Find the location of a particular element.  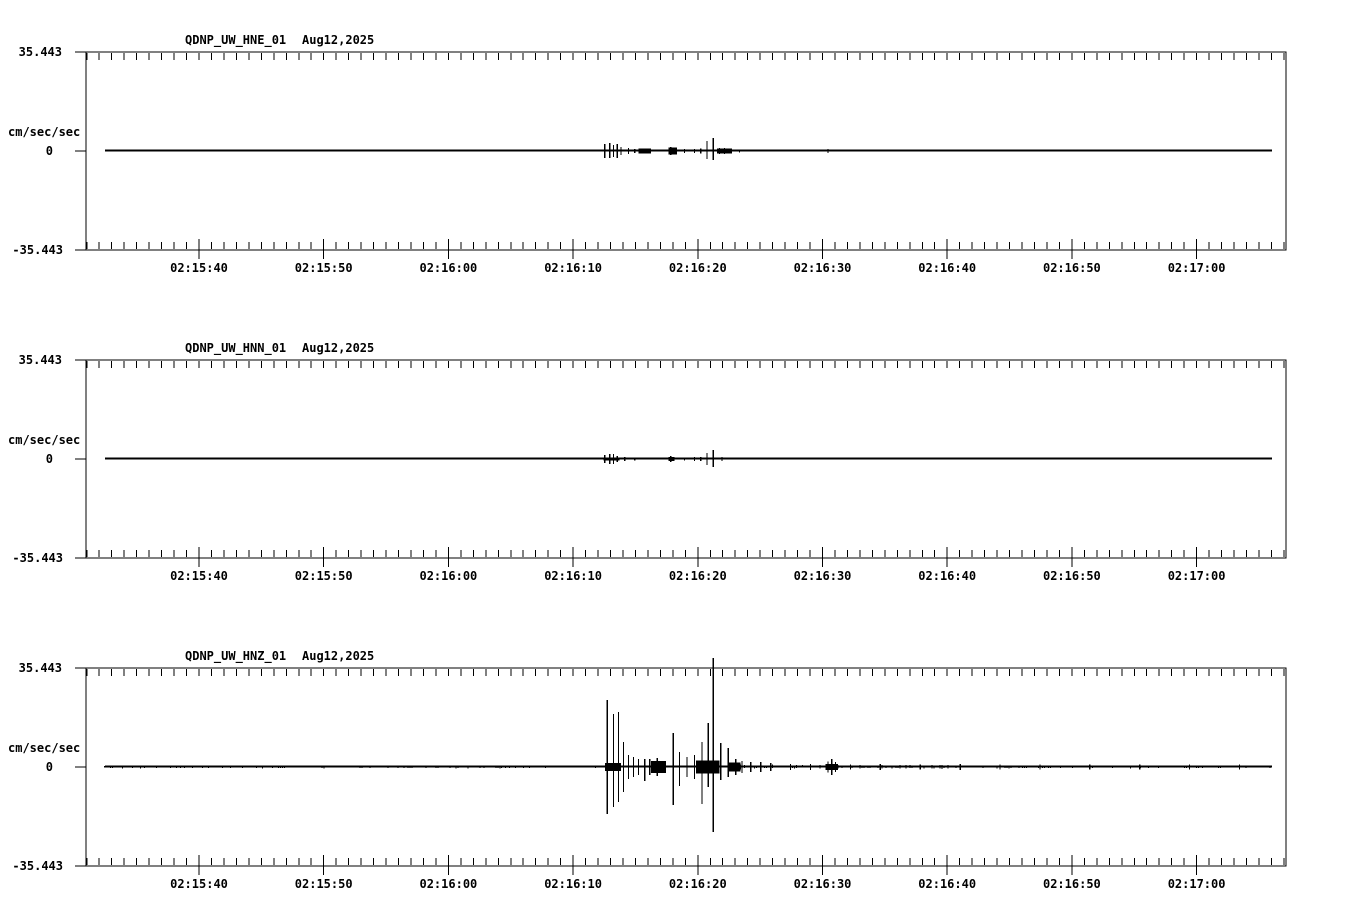

panel3-title-date: Aug12,2025 is located at coordinates (338, 656).